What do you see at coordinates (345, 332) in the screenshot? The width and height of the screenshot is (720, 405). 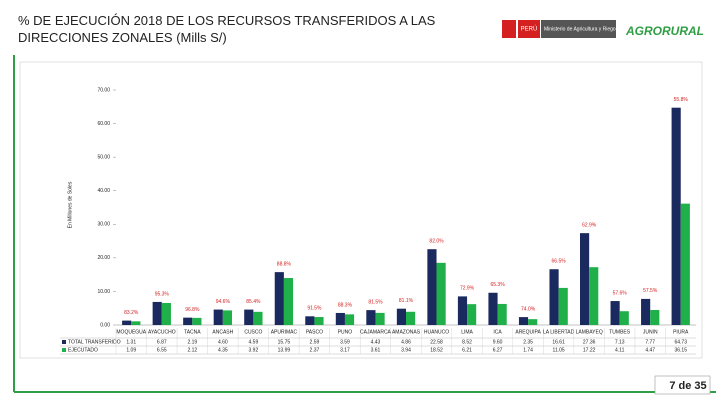 I see `x-tick-label: PUNO` at bounding box center [345, 332].